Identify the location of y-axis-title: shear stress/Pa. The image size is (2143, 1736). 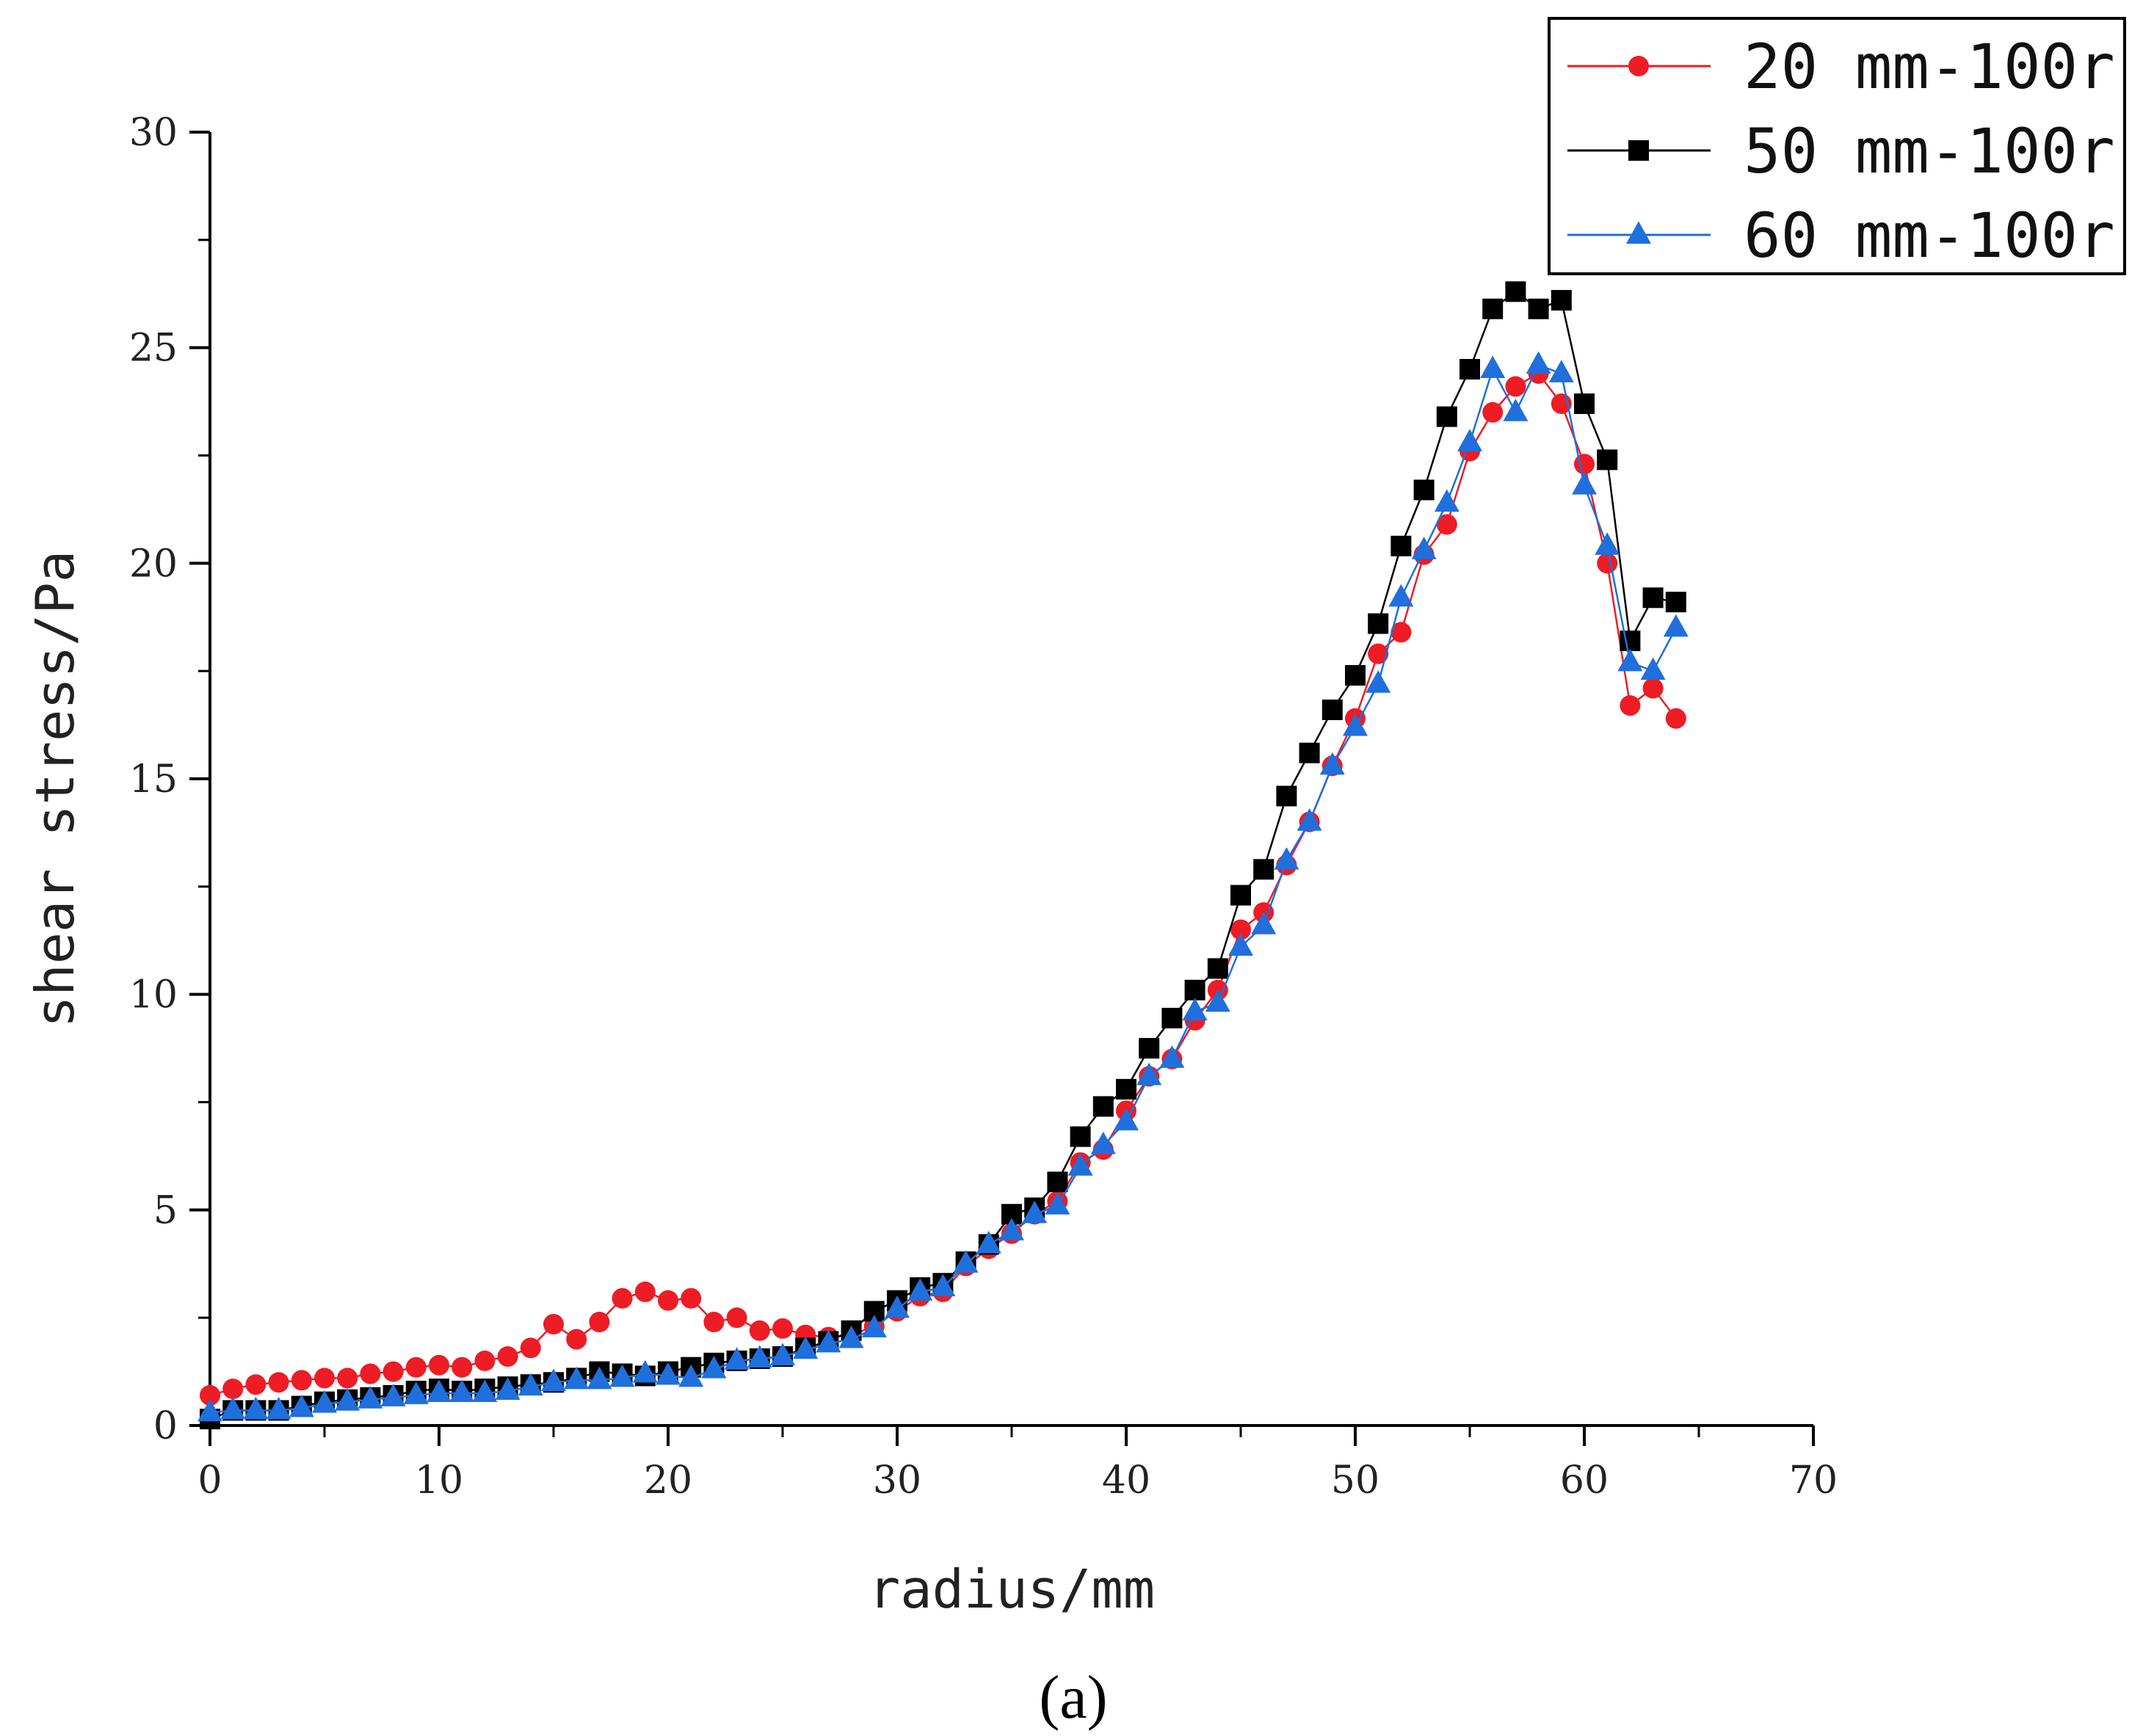
(55, 789).